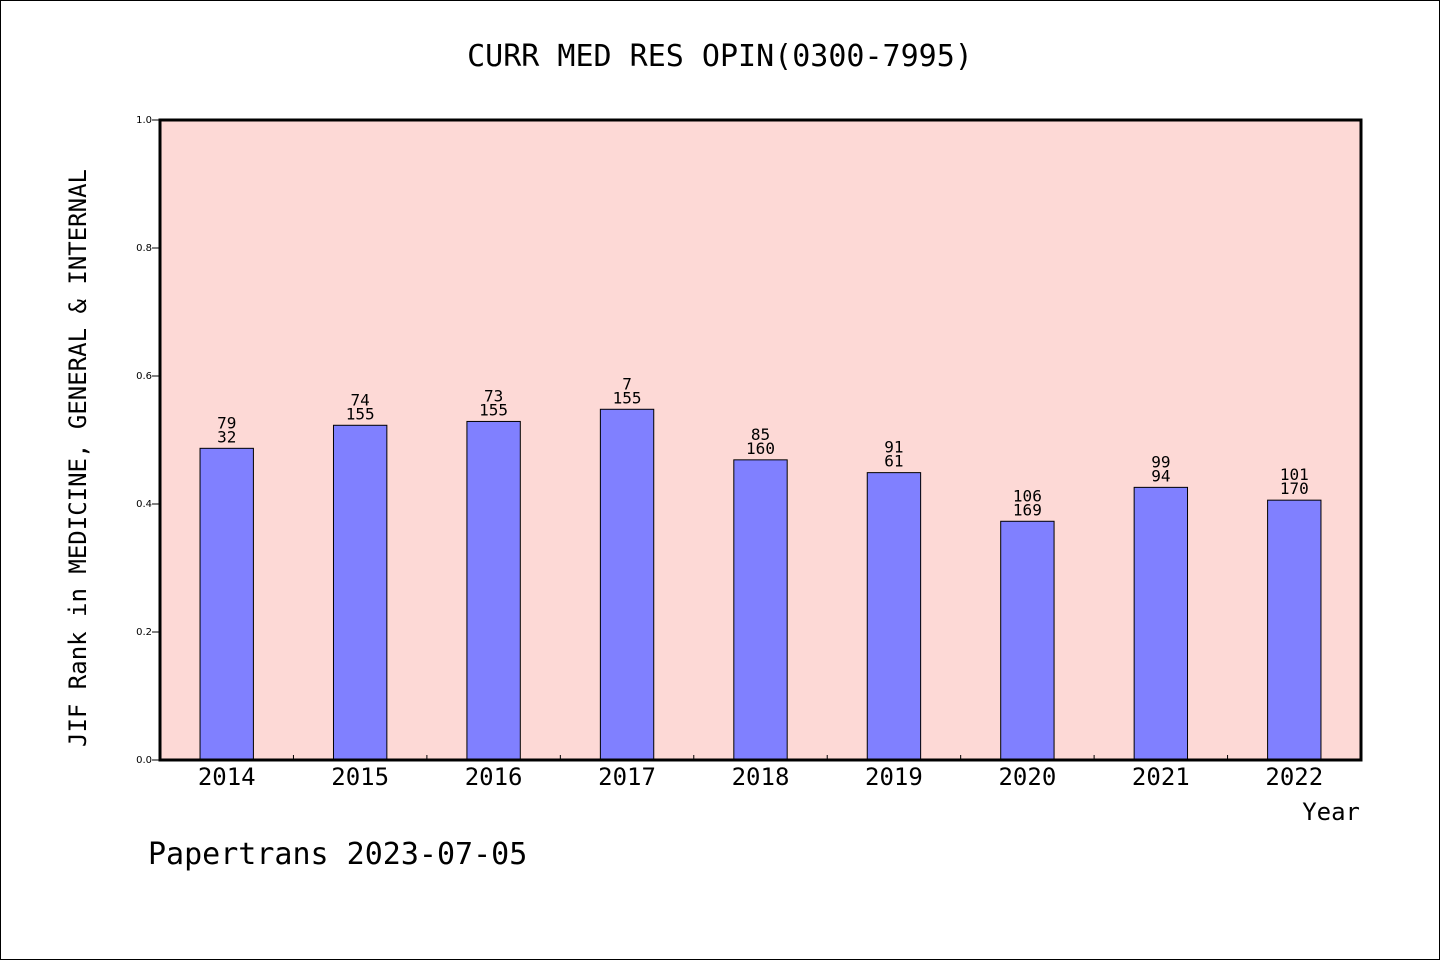 The width and height of the screenshot is (1440, 960). What do you see at coordinates (493, 395) in the screenshot?
I see `bar-rank-label: 73` at bounding box center [493, 395].